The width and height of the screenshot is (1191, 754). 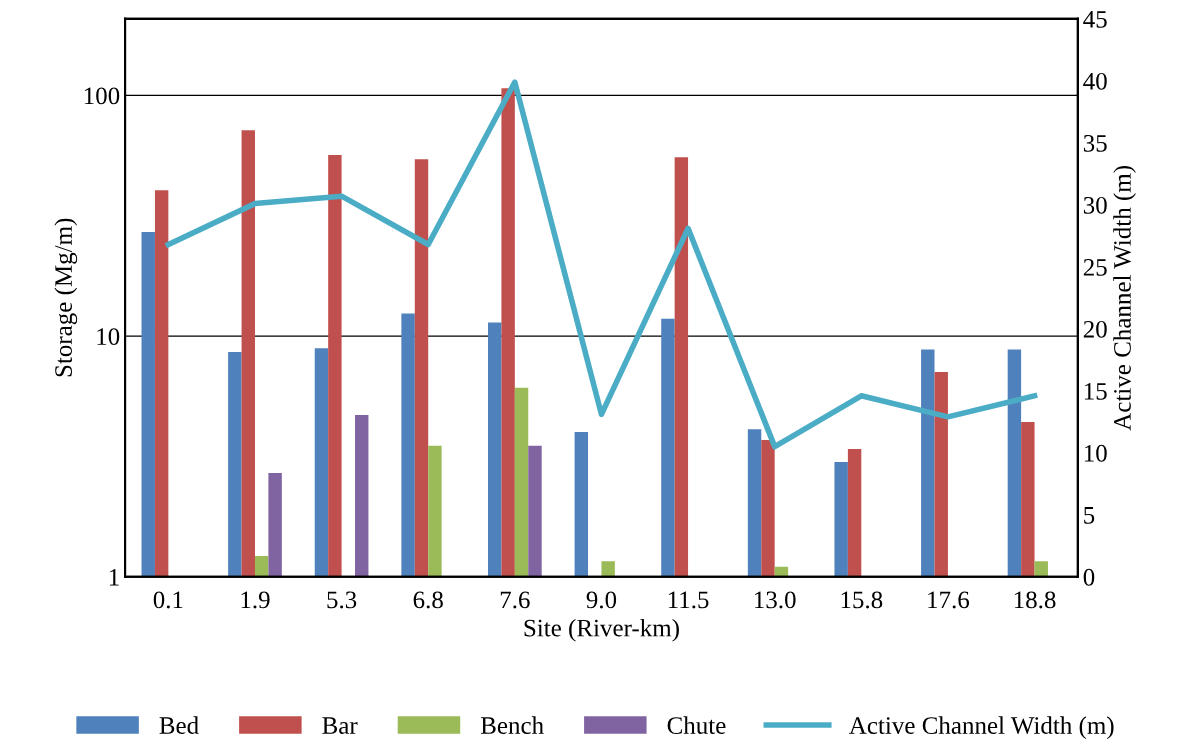 I want to click on y2-tick-label: 30, so click(x=1095, y=205).